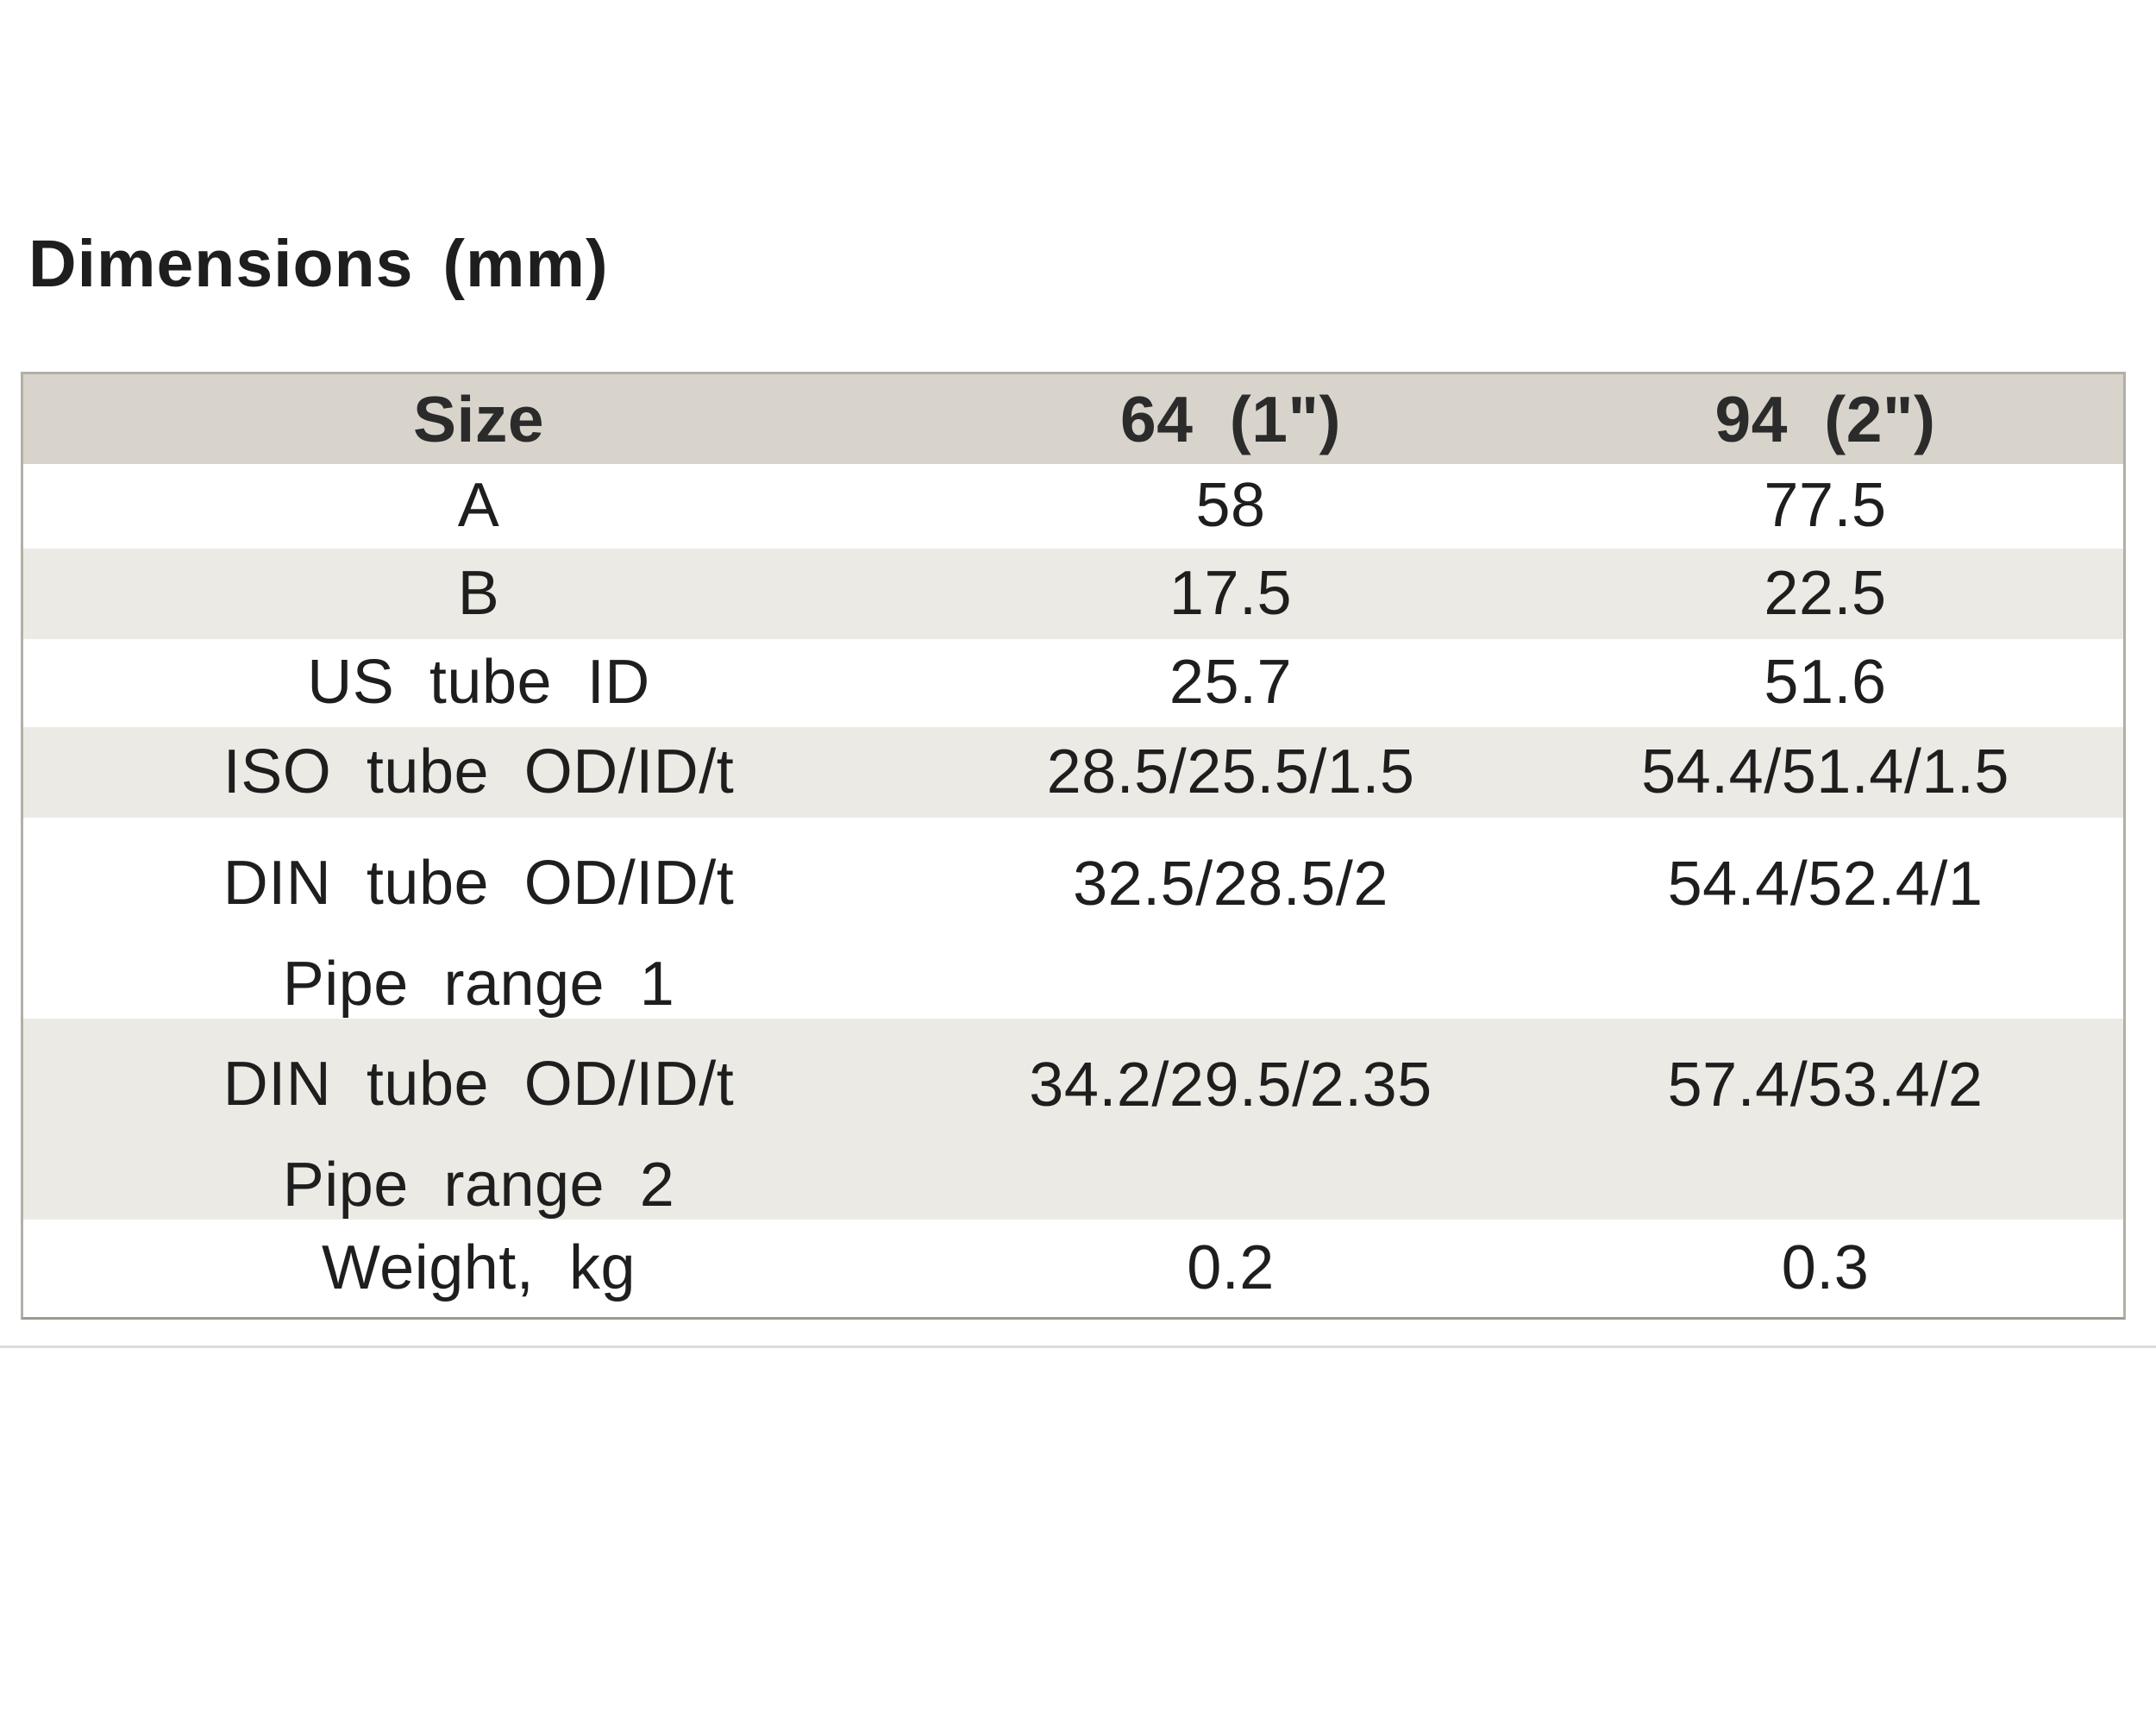  I want to click on row-value-64: 58, so click(1230, 506).